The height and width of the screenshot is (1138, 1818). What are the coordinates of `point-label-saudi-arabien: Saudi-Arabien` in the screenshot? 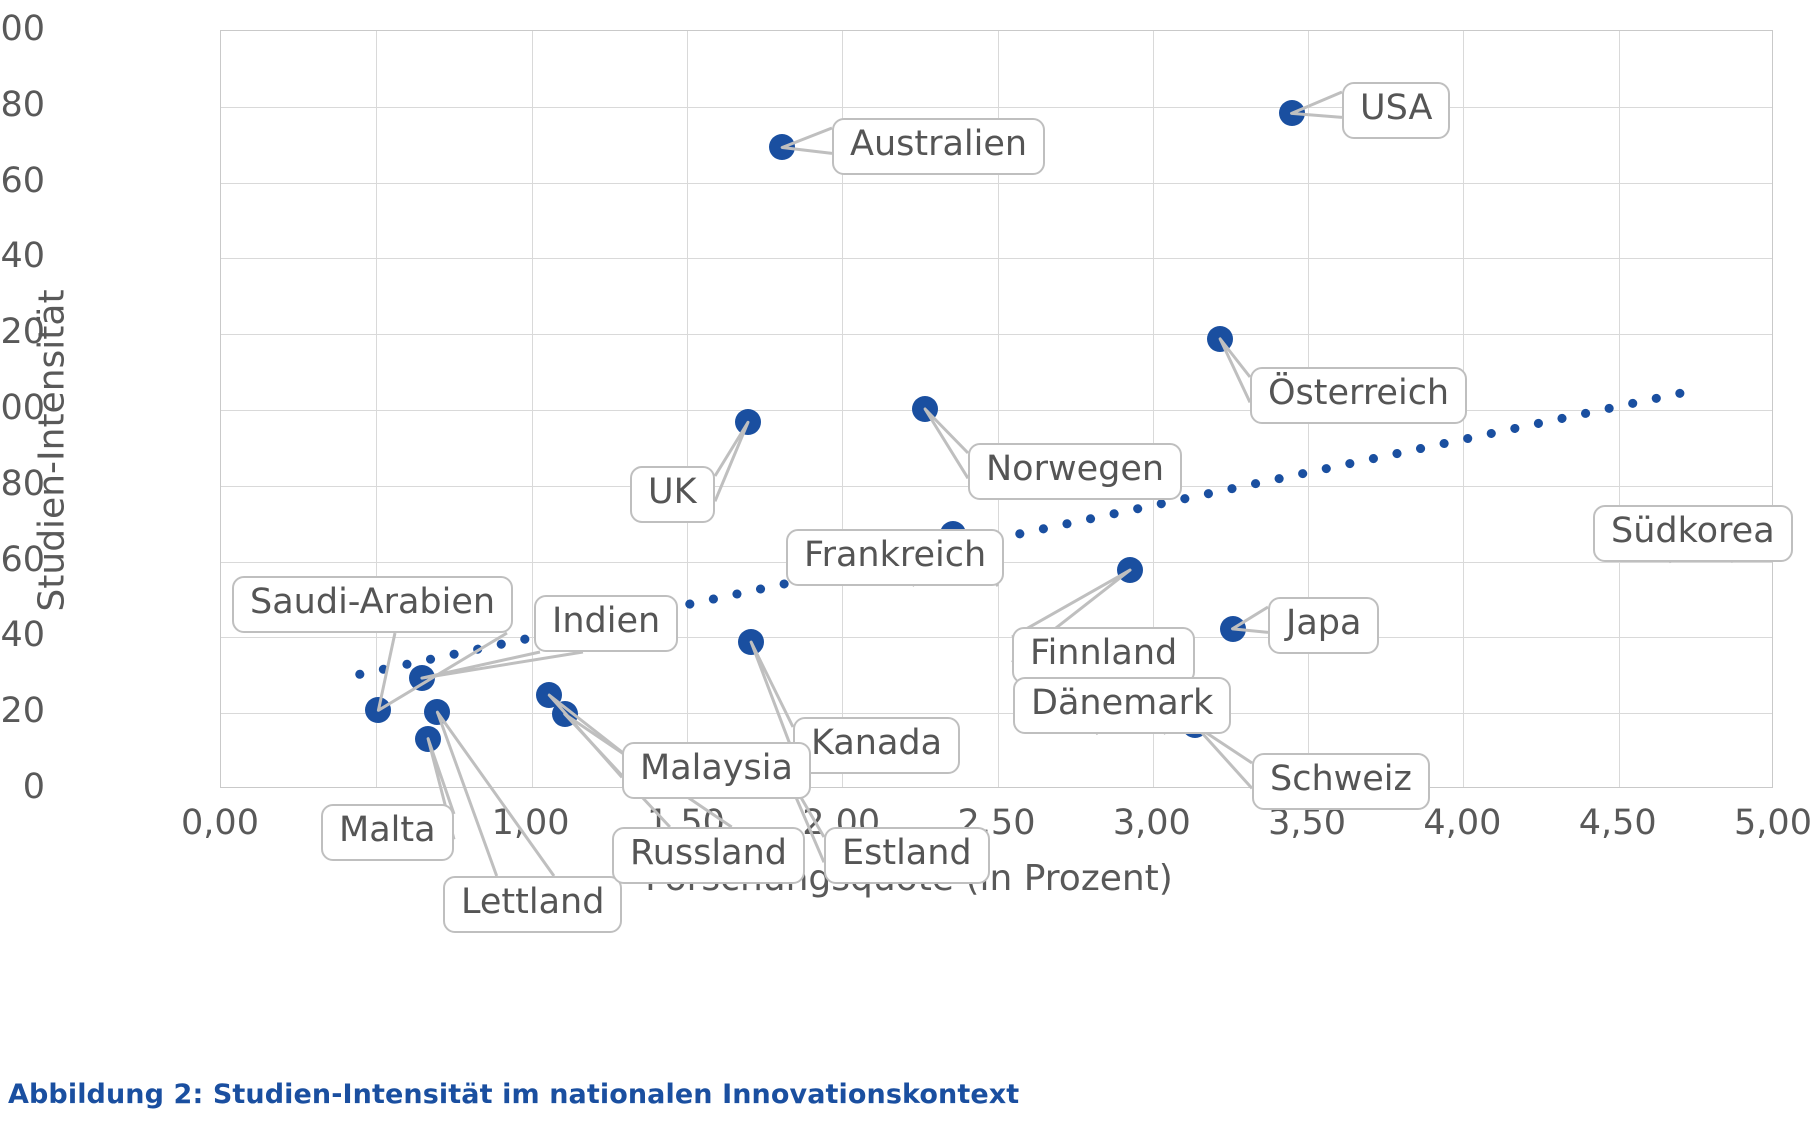 It's located at (373, 605).